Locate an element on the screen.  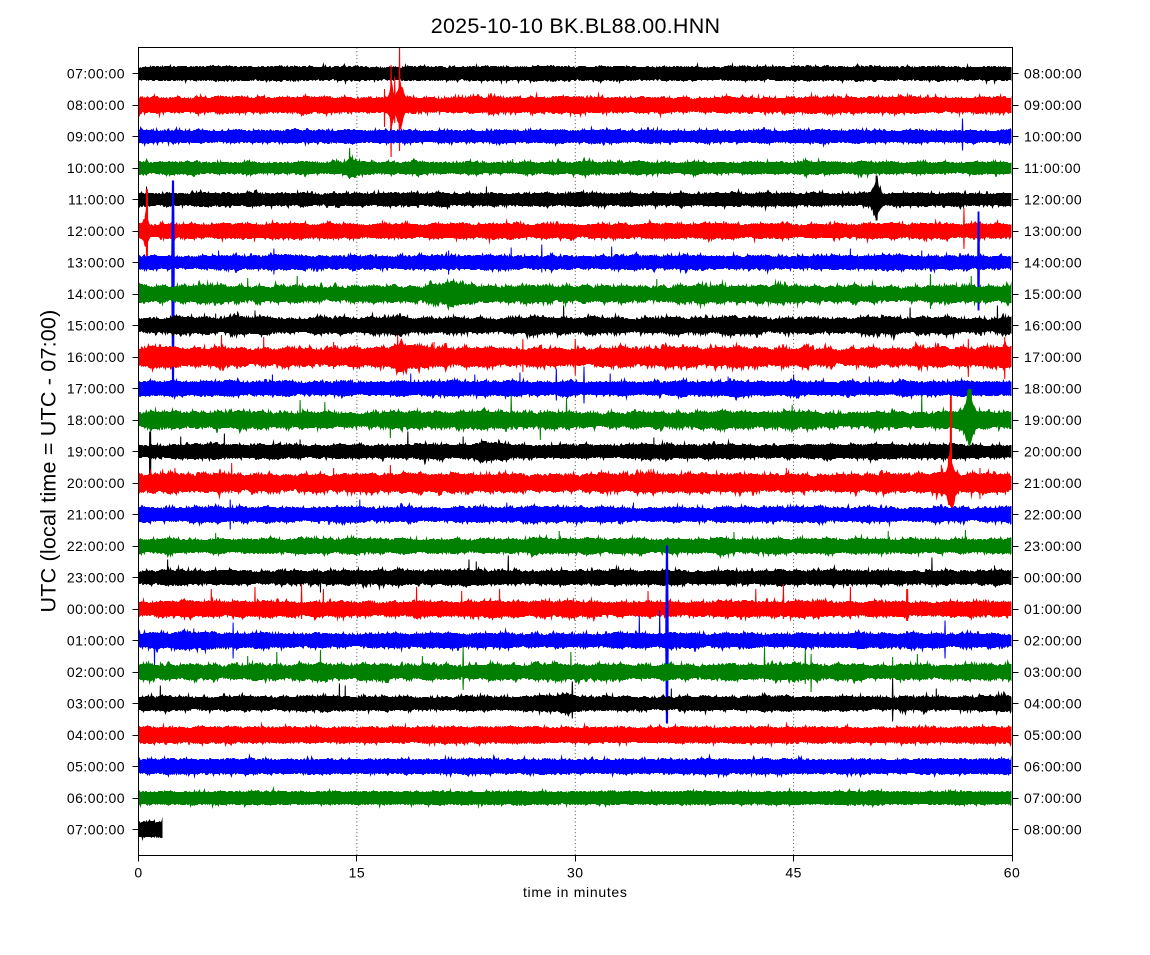
svg-text: 15 is located at coordinates (357, 873).